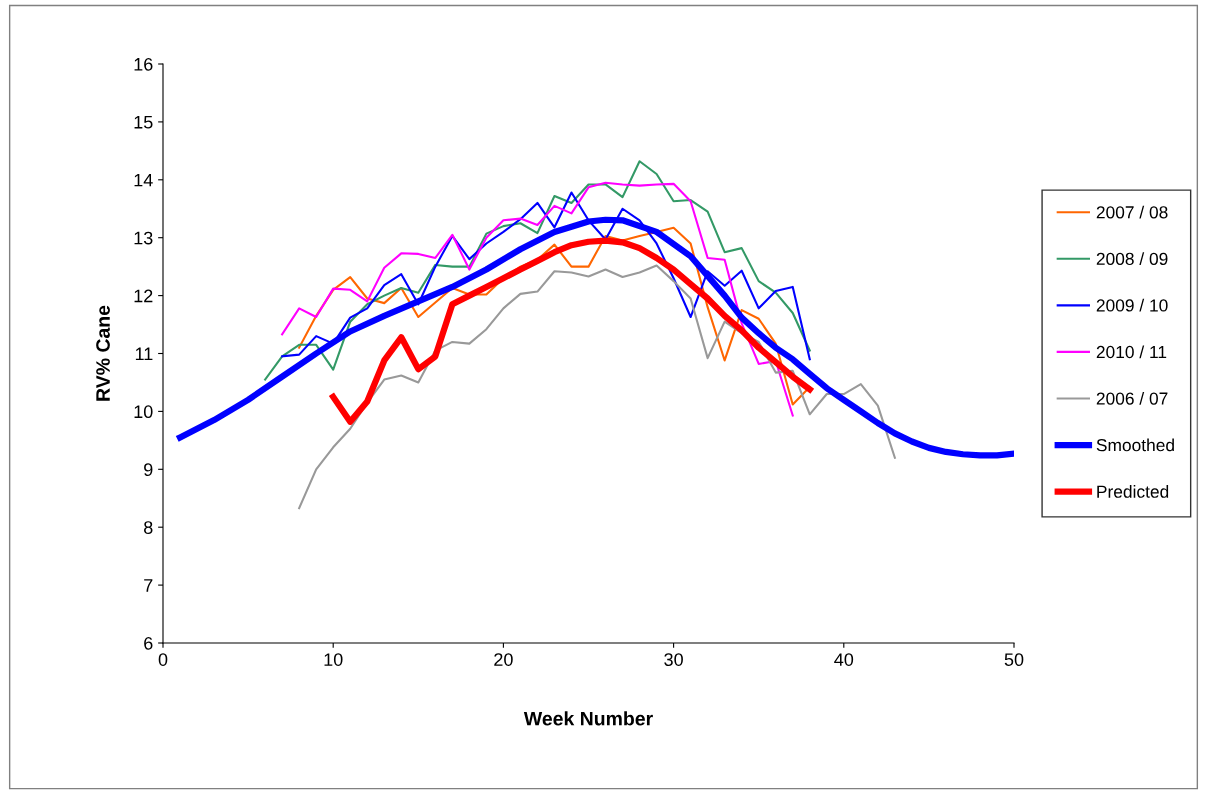  I want to click on legend-label: 2006 / 07, so click(1132, 398).